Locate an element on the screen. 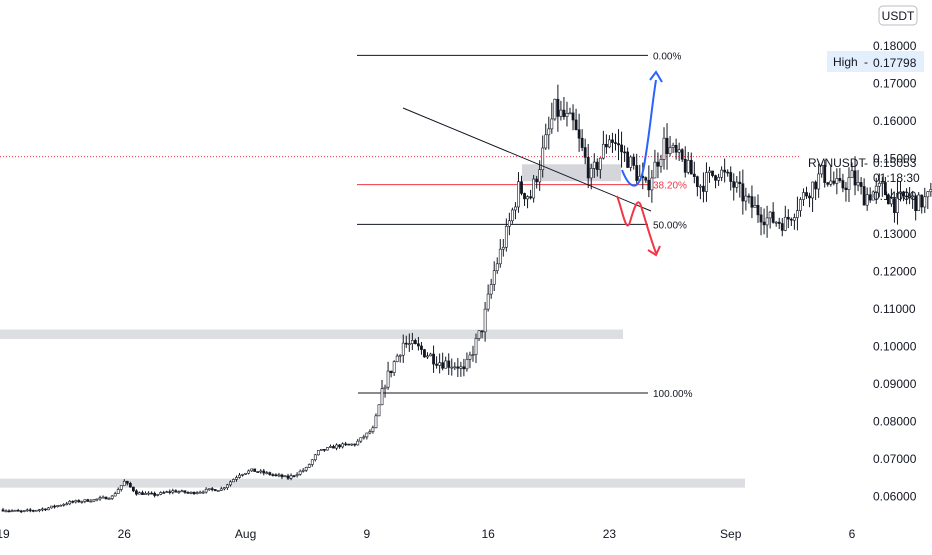 This screenshot has width=932, height=555. candle-countdown: 01:18:30 is located at coordinates (896, 178).